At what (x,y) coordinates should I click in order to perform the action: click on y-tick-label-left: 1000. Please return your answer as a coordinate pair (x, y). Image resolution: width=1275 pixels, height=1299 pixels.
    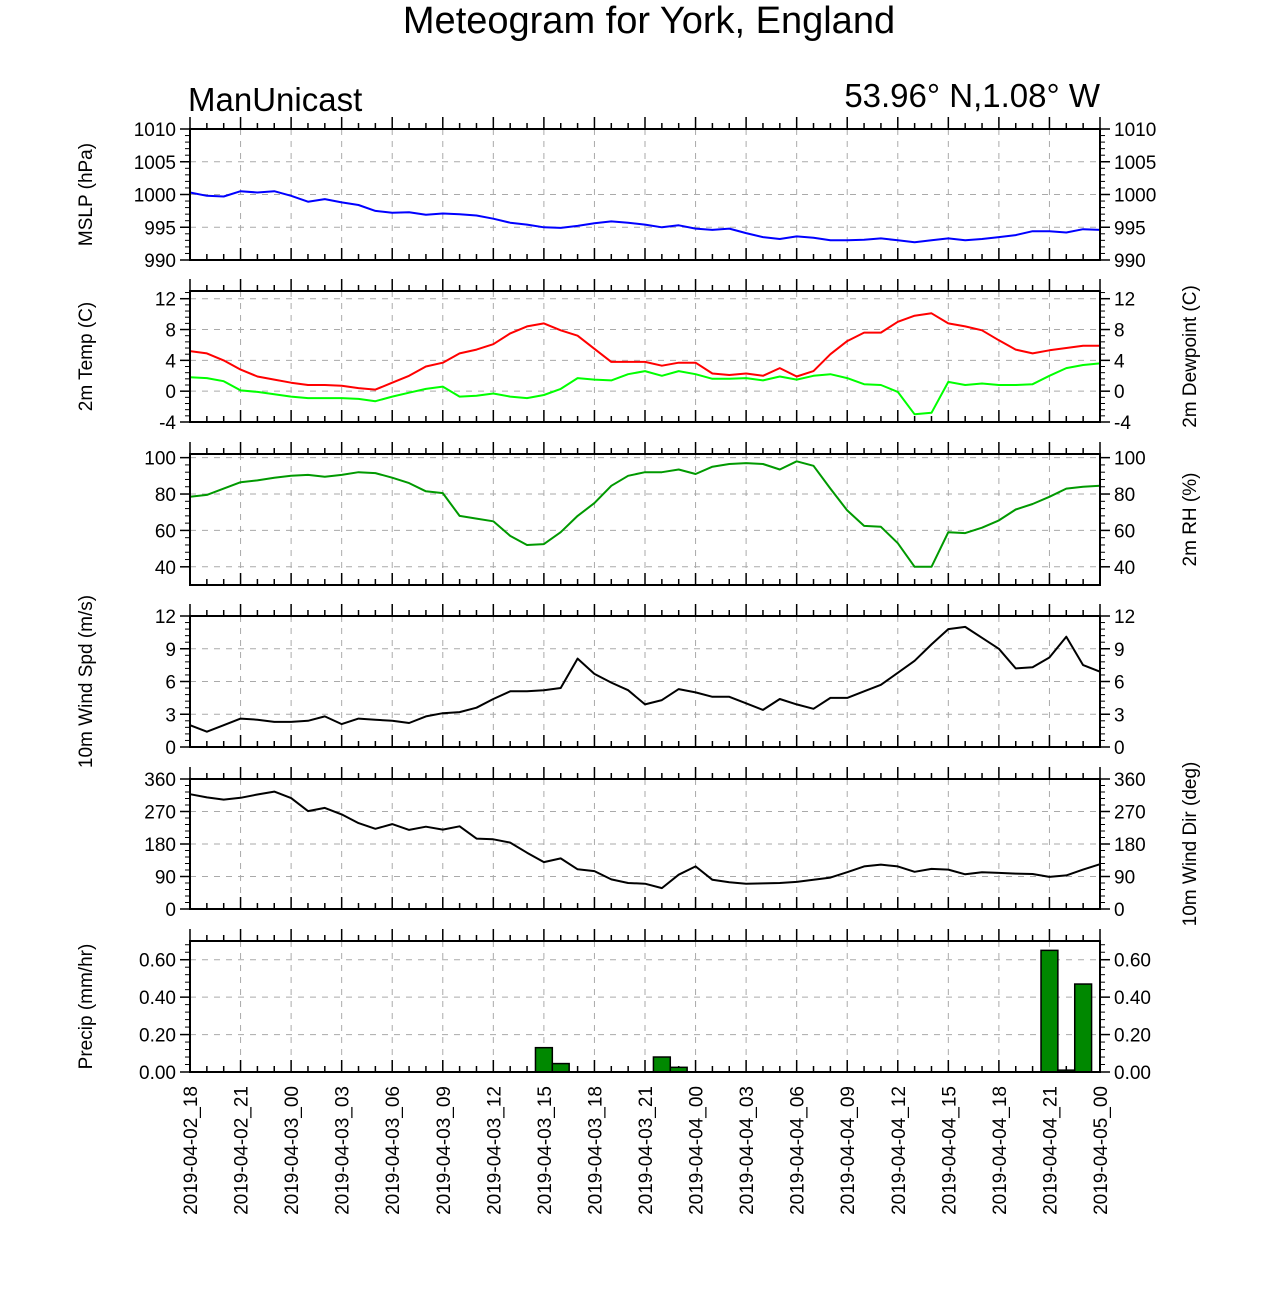
    Looking at the image, I should click on (155, 196).